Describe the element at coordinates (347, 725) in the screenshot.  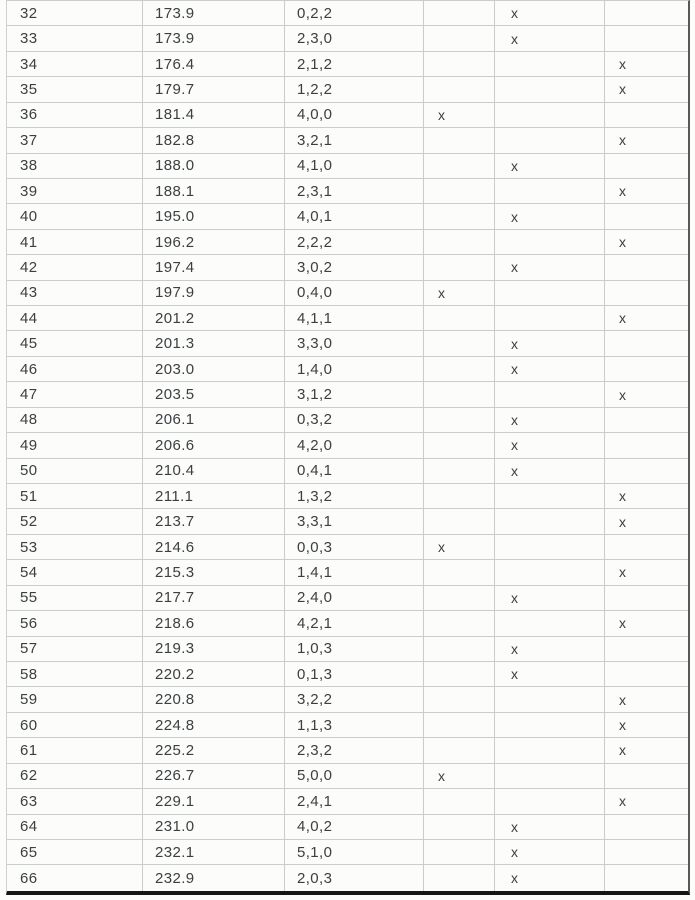
I see `table-row: 60 224.8 1,1,3 x` at that location.